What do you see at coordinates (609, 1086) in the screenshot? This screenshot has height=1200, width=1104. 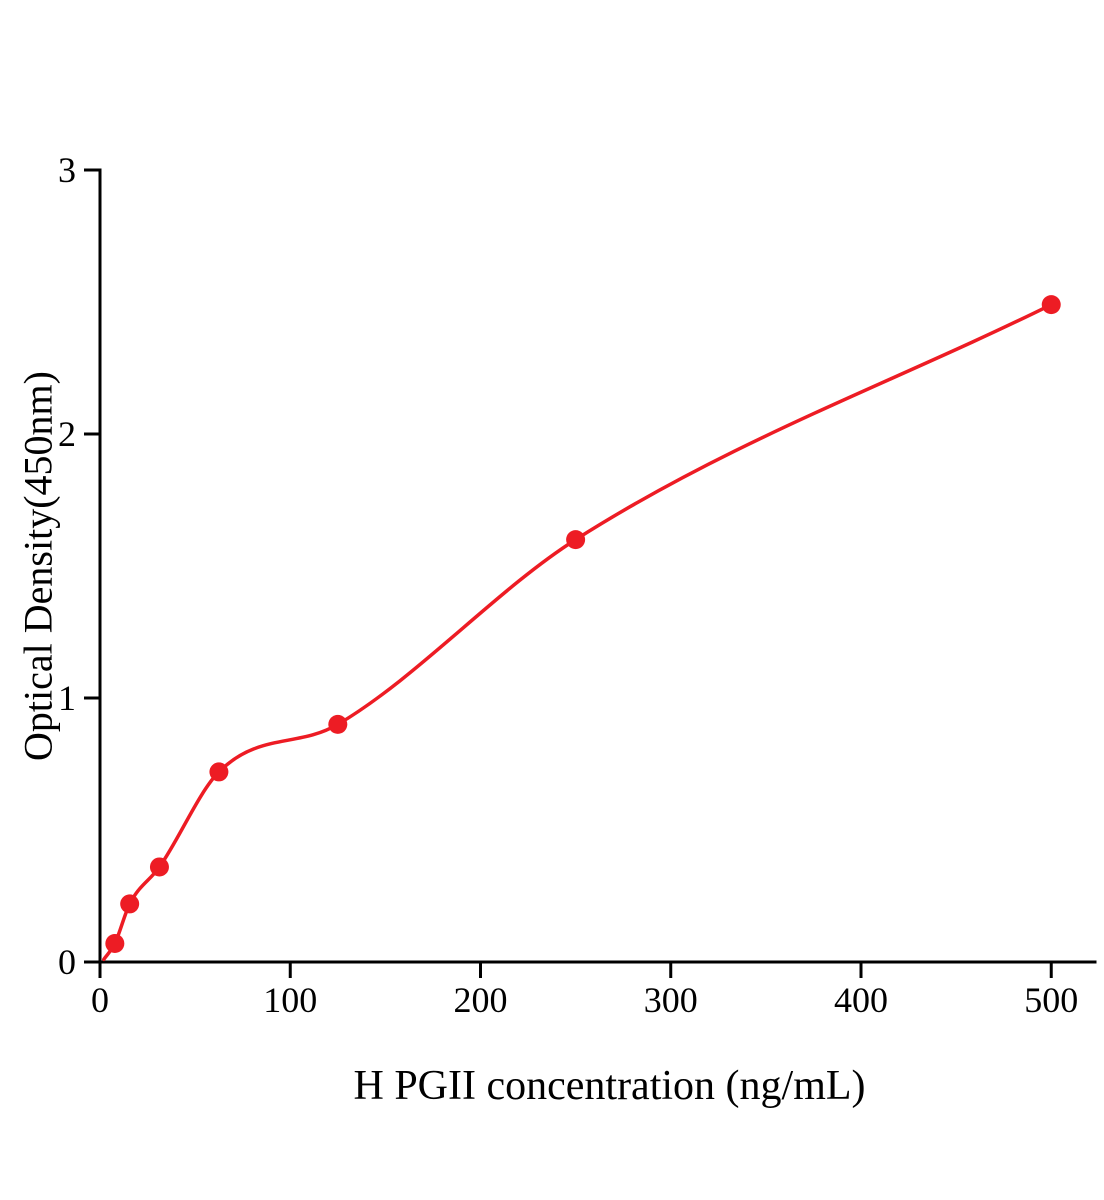 I see `x-axis-title: H PGII concentration (ng/mL)` at bounding box center [609, 1086].